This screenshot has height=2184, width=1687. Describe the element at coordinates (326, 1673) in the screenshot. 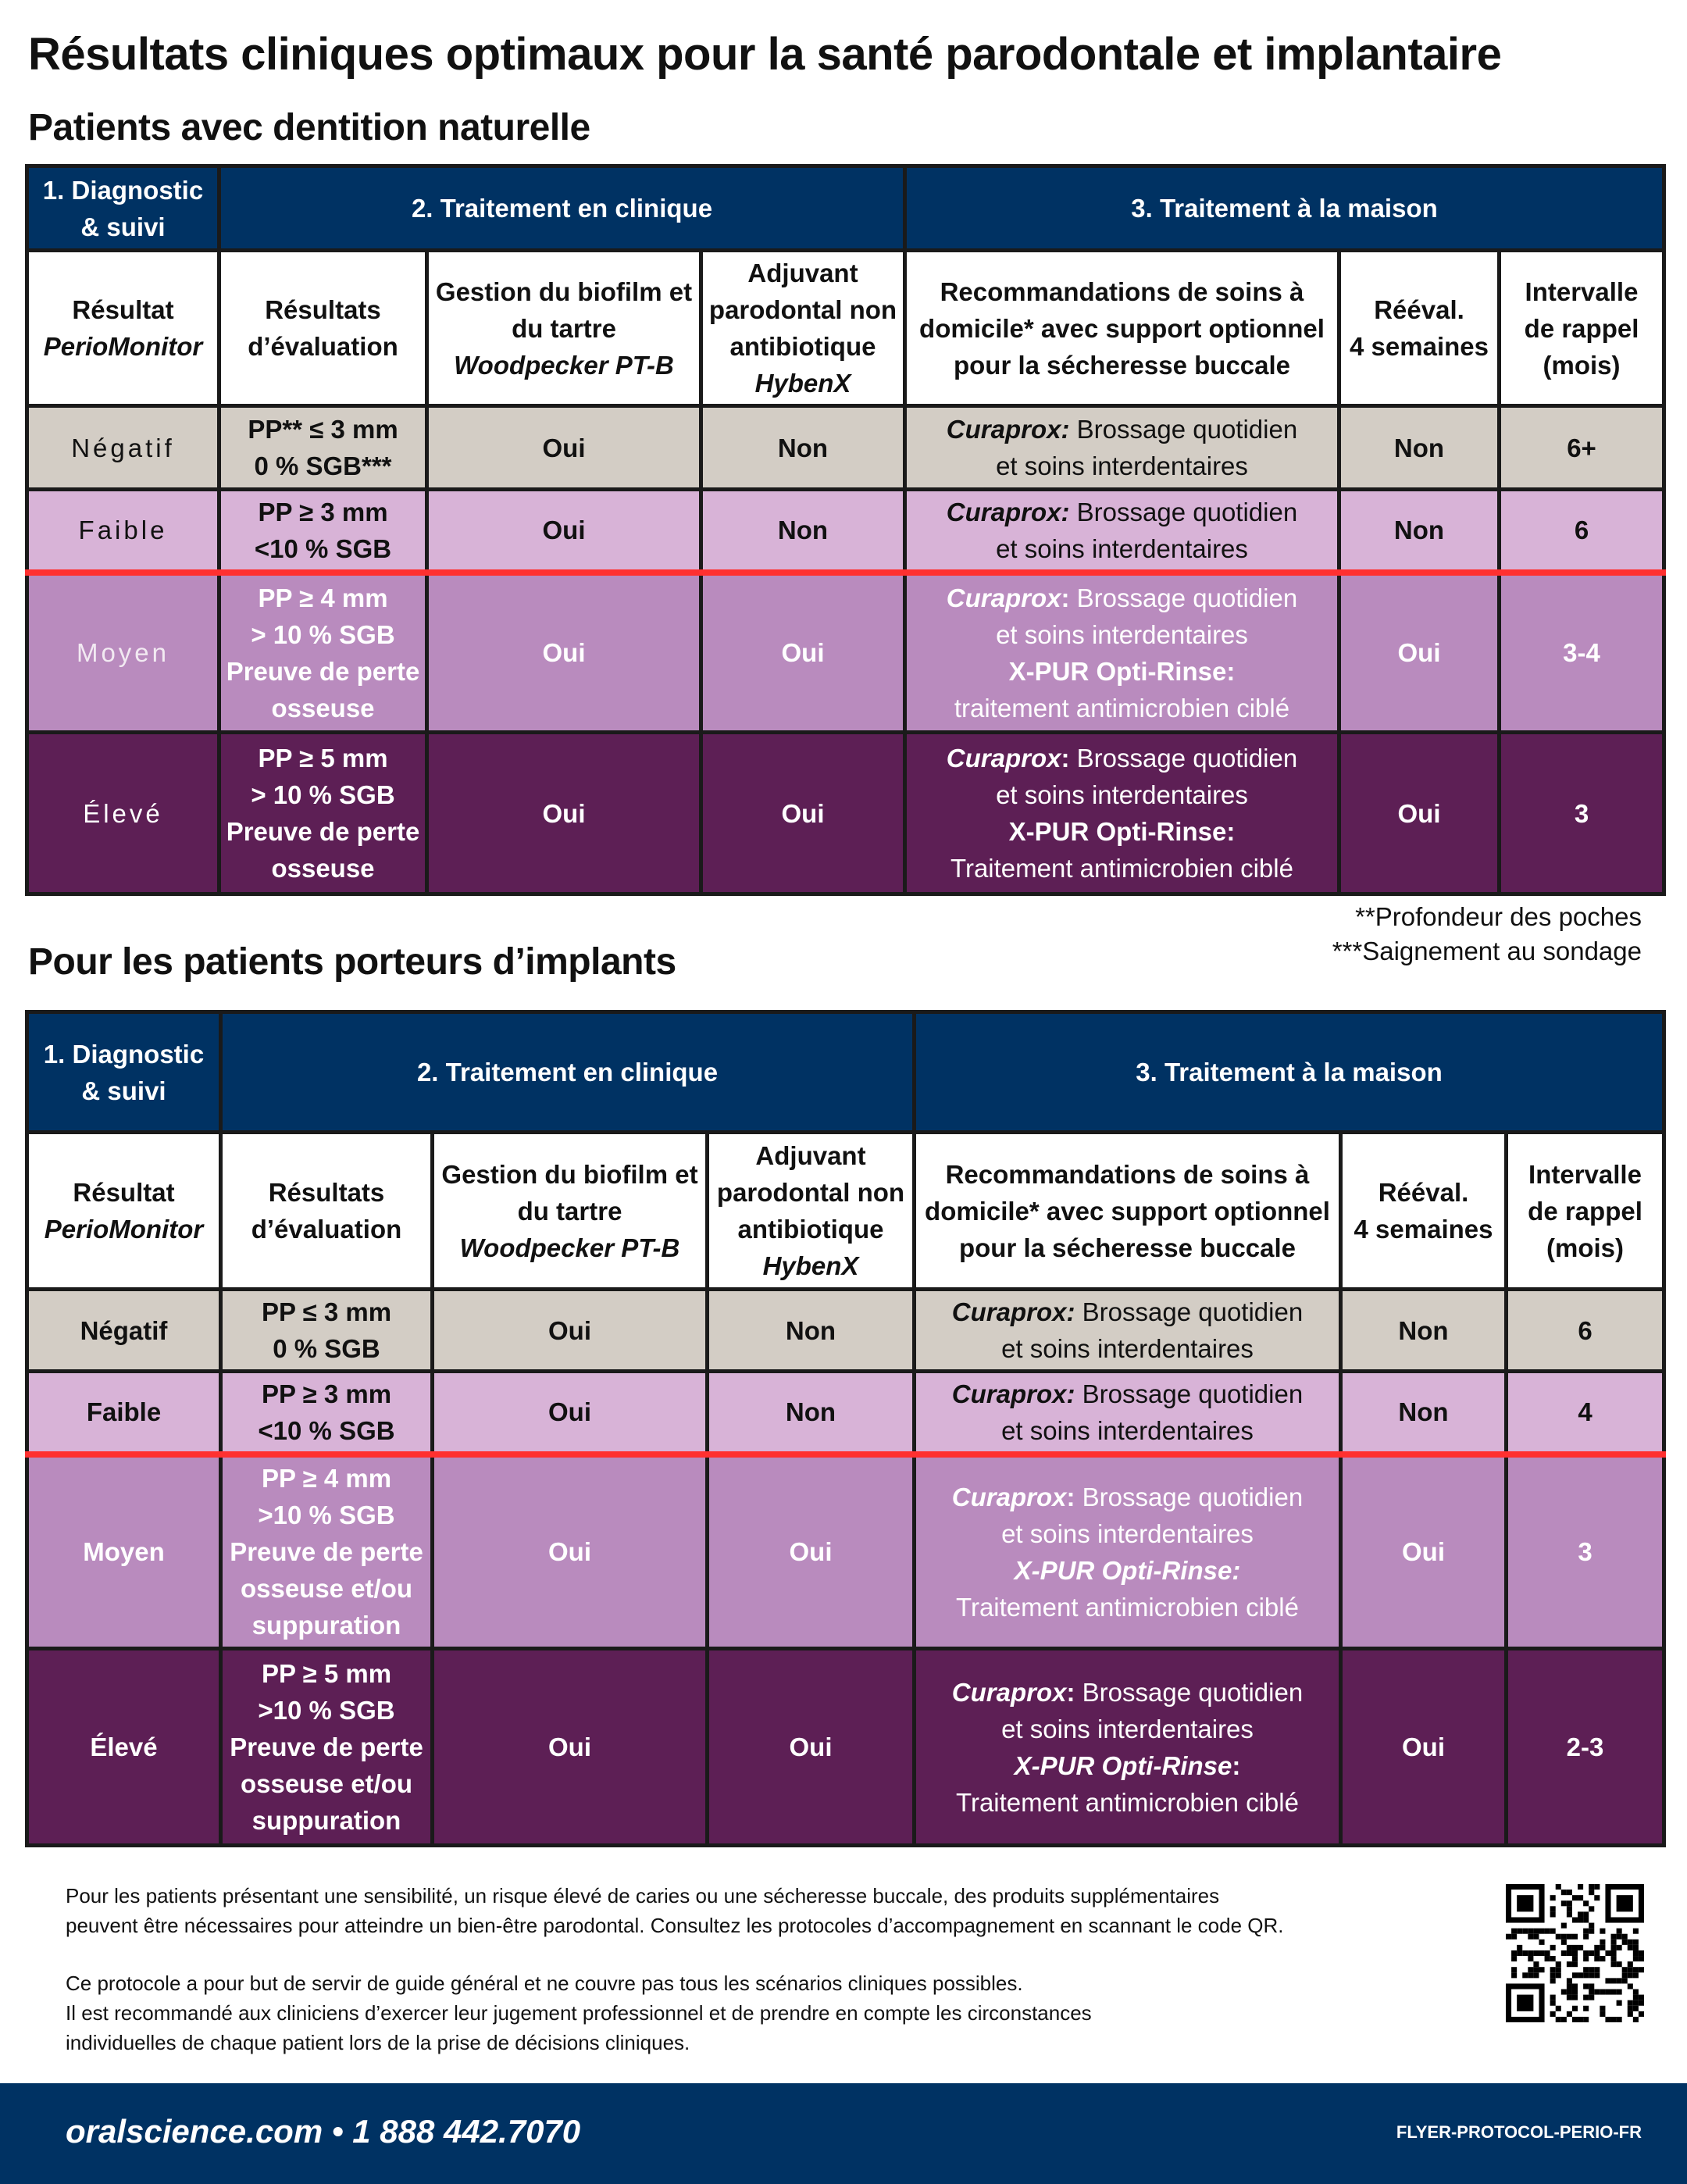

I see `cell-line: PP ≥ 5 mm` at that location.